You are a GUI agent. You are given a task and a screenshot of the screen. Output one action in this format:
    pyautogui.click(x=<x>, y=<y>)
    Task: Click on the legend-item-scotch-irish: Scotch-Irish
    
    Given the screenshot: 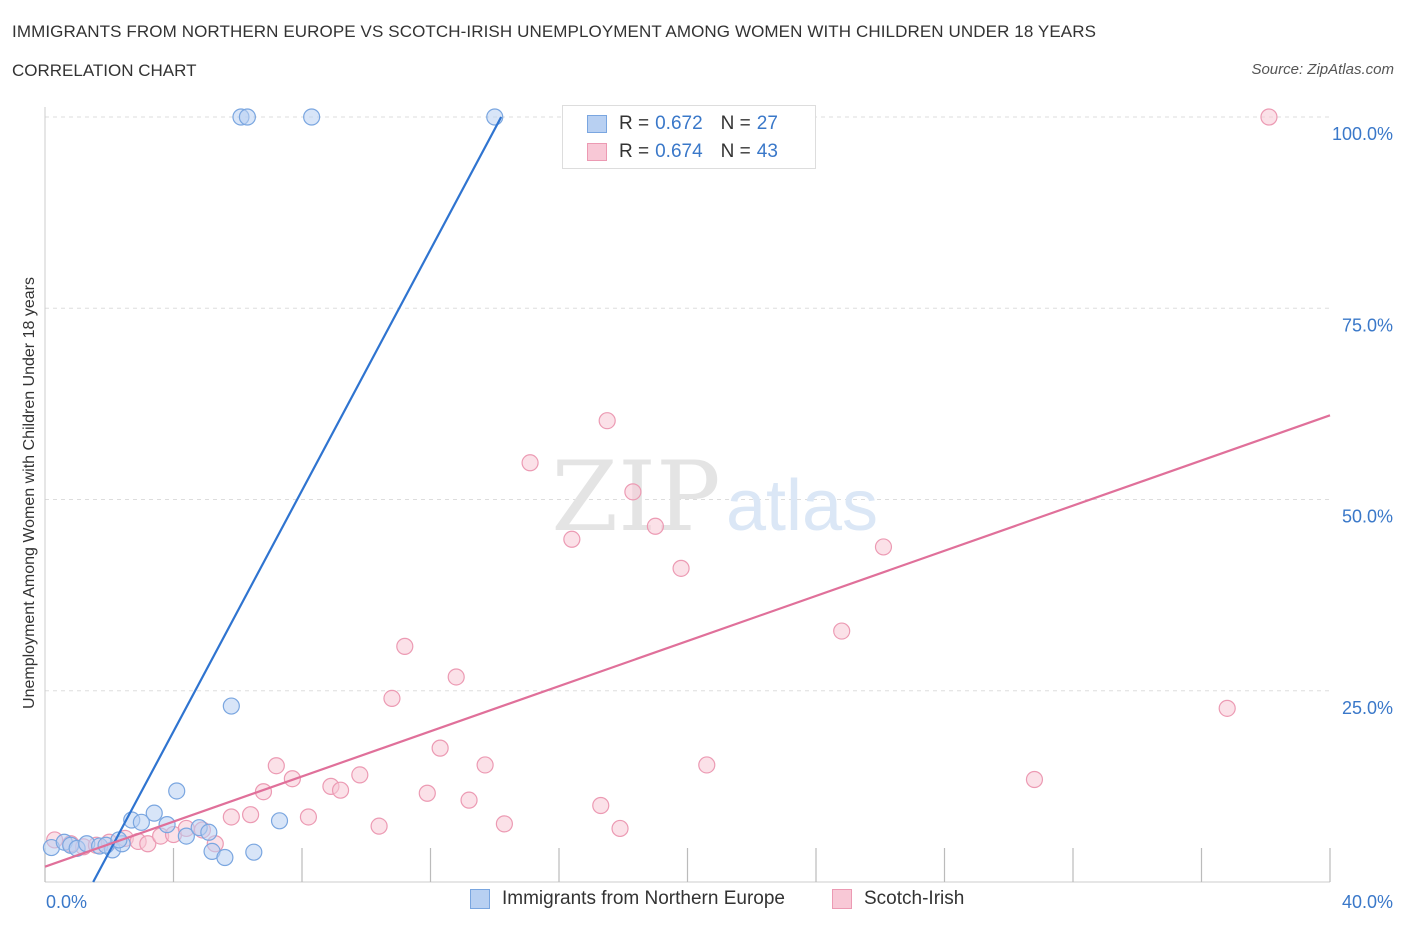 What is the action you would take?
    pyautogui.click(x=898, y=899)
    